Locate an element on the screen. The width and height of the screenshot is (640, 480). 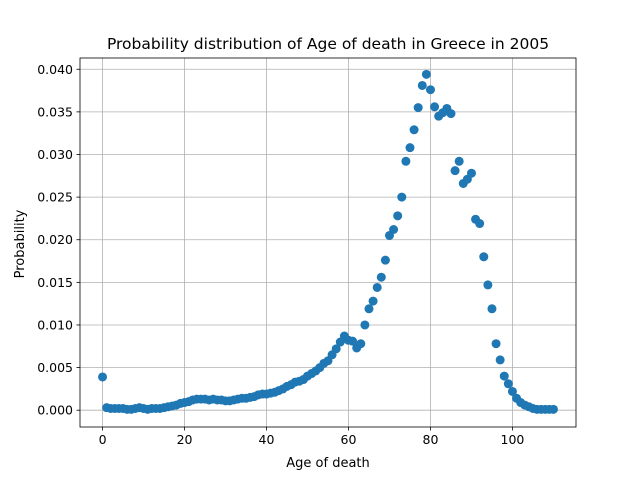
y-tick-label: 0.025 is located at coordinates (55, 197).